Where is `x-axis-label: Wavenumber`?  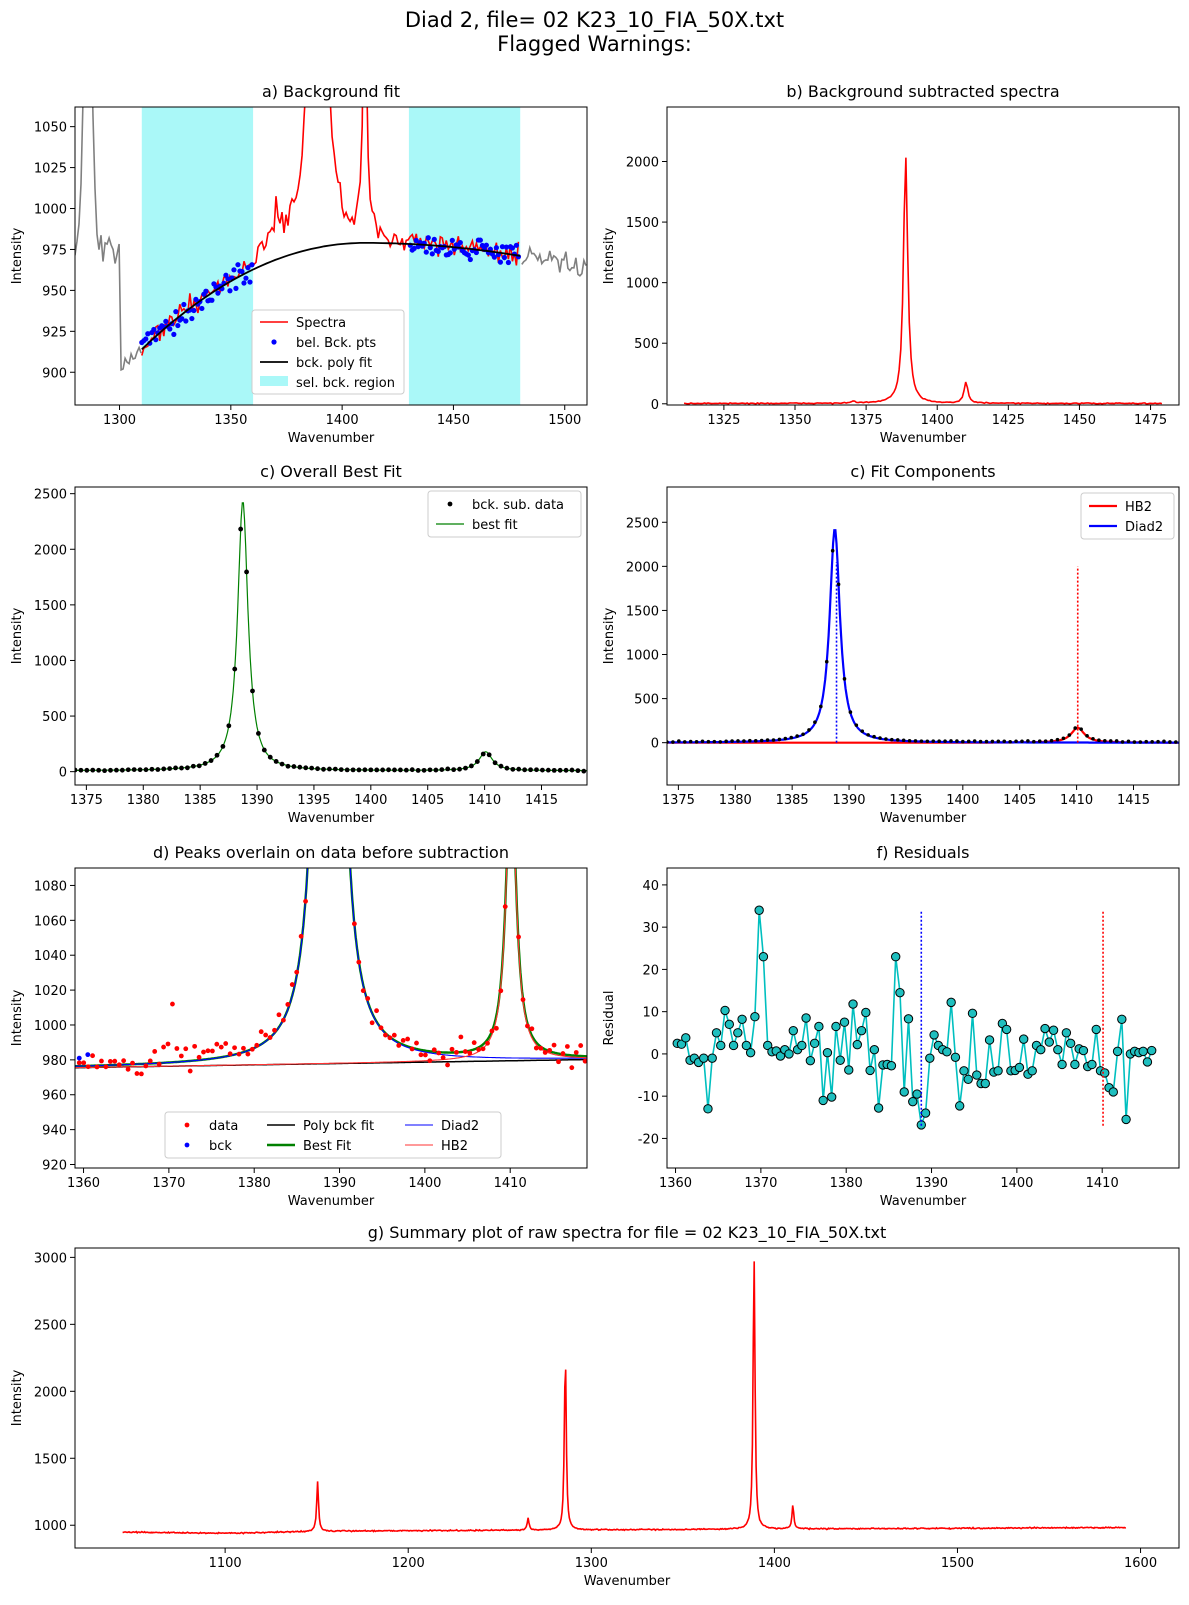 x-axis-label: Wavenumber is located at coordinates (331, 818).